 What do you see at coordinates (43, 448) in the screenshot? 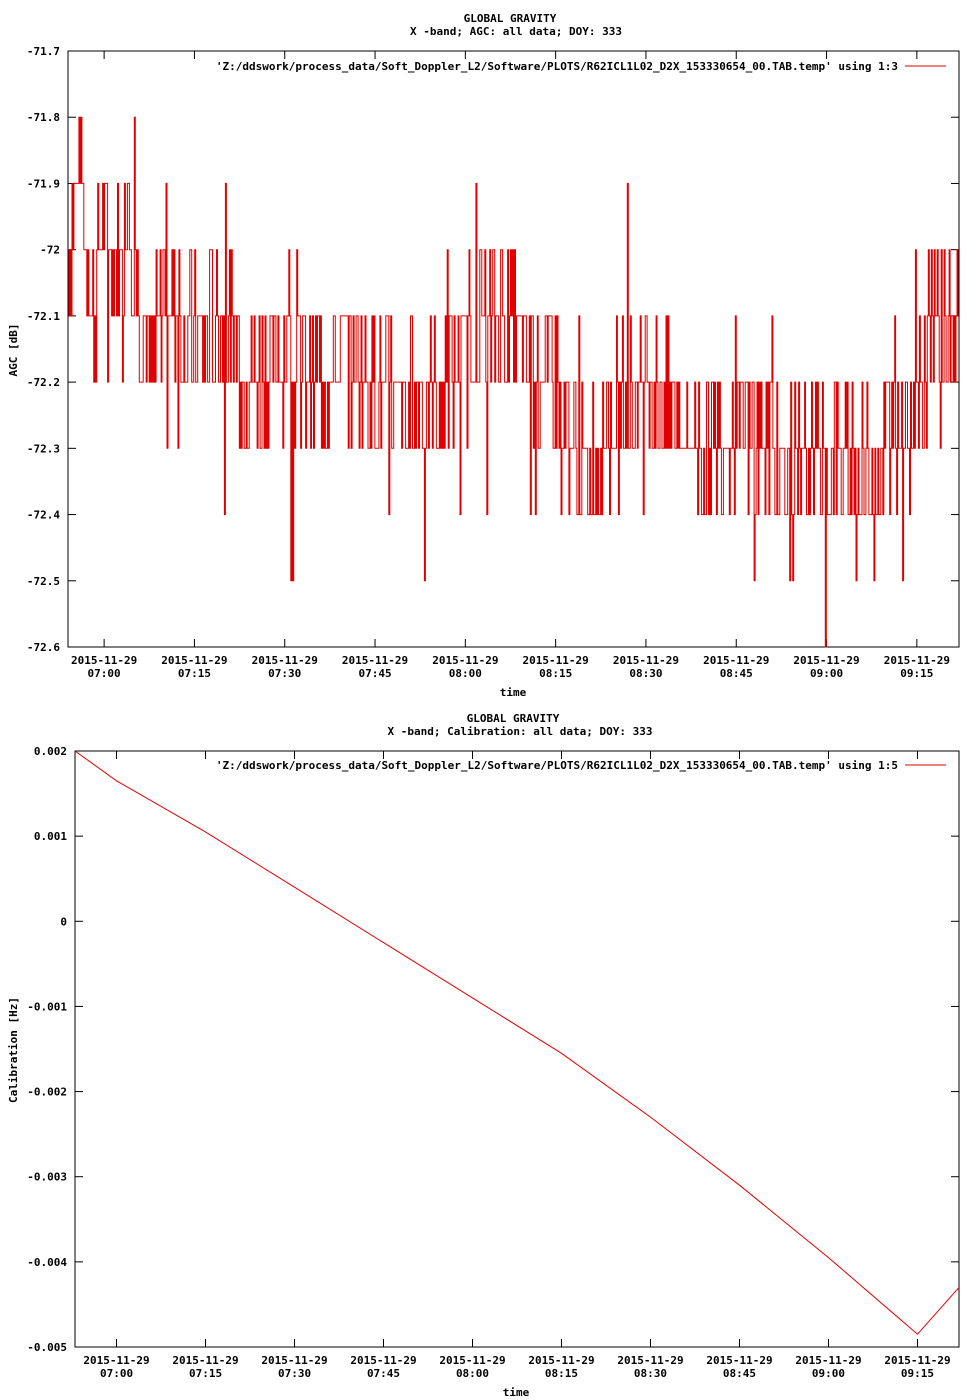
I see `y-tick-label: -72.3` at bounding box center [43, 448].